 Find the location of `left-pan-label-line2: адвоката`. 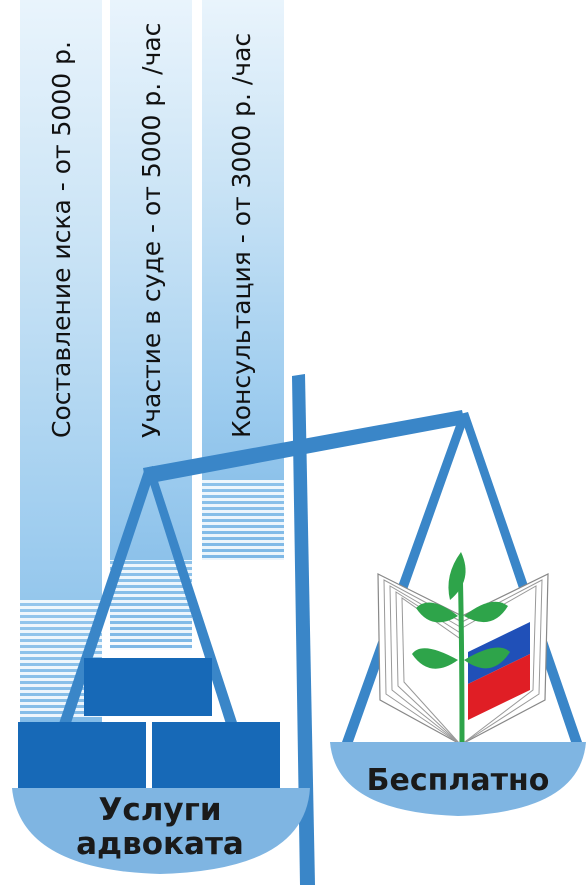

left-pan-label-line2: адвоката is located at coordinates (160, 844).